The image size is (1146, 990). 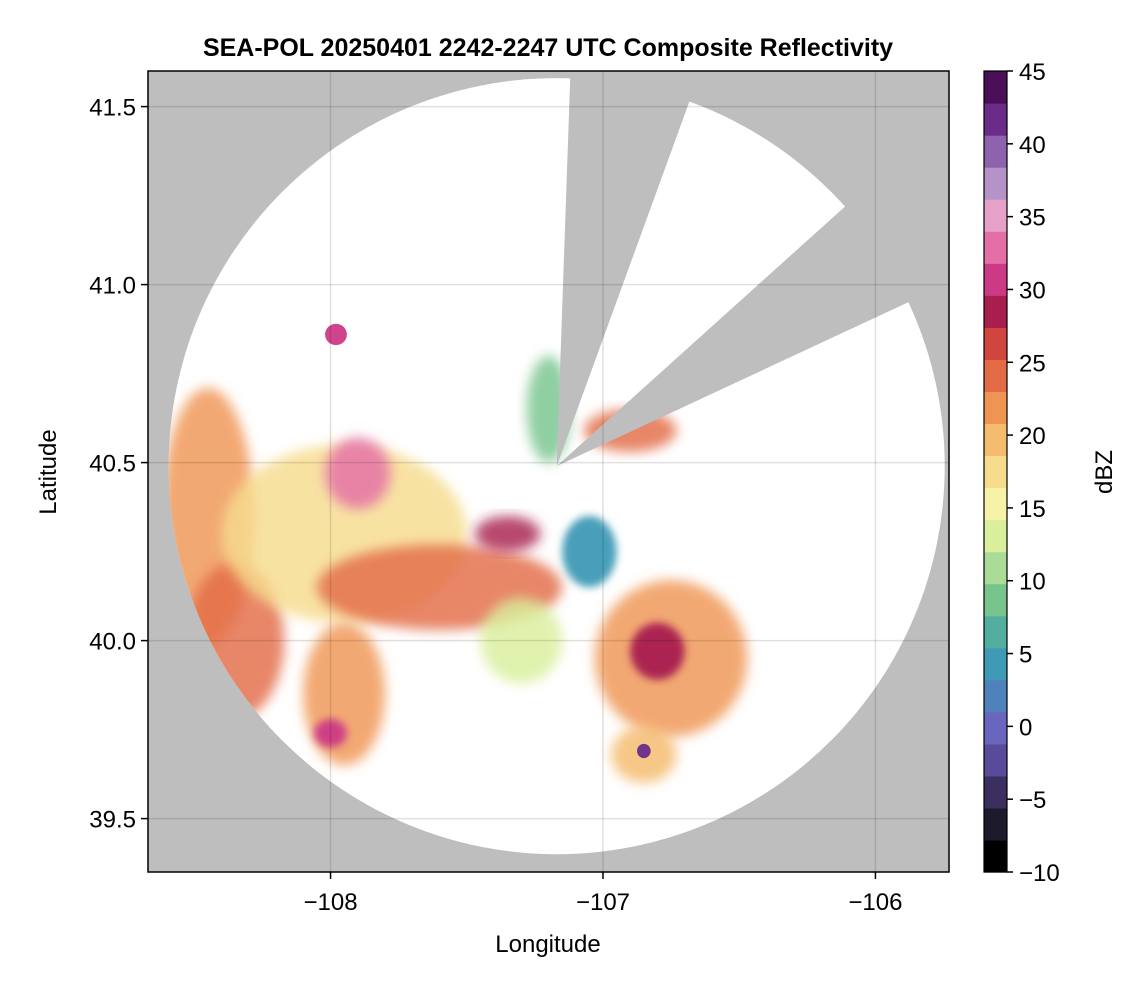 I want to click on y-tick-label: 40.0, so click(x=112, y=642).